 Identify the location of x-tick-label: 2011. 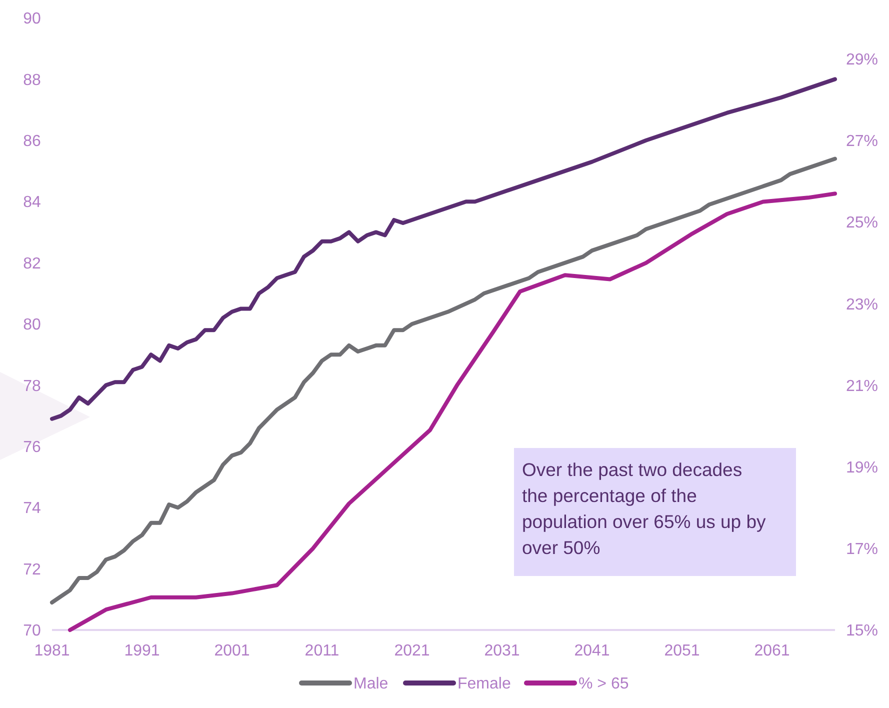
(322, 651).